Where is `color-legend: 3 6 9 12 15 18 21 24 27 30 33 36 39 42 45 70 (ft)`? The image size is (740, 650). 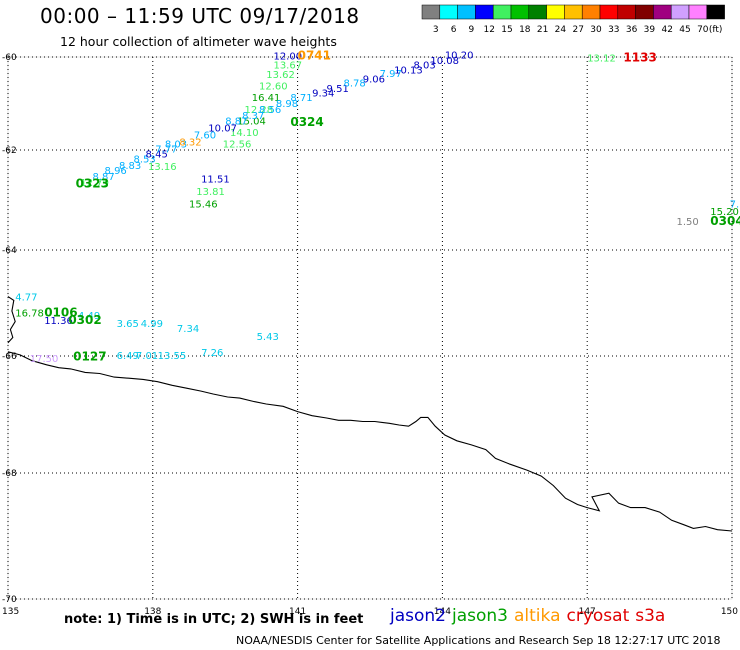 color-legend: 3 6 9 12 15 18 21 24 27 30 33 36 39 42 45 70 (ft) is located at coordinates (573, 19).